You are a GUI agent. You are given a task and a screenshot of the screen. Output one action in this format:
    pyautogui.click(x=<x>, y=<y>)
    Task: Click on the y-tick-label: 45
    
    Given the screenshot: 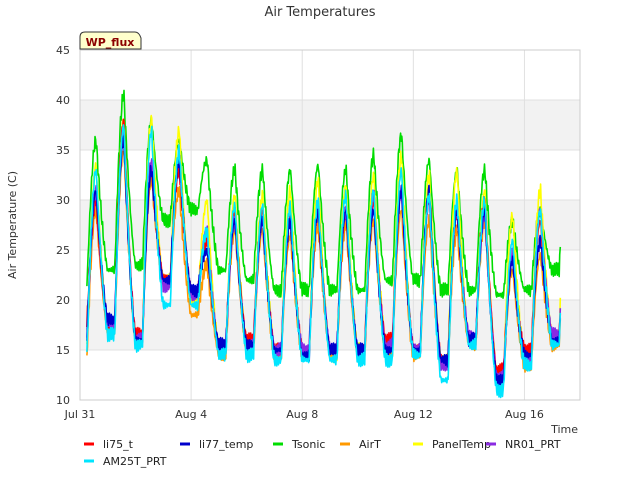 What is the action you would take?
    pyautogui.click(x=63, y=50)
    